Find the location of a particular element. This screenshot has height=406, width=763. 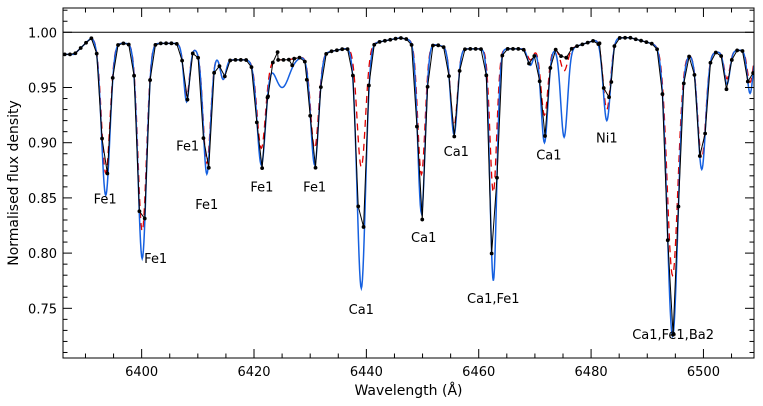

y-tick-label: 1.00 is located at coordinates (42, 33).